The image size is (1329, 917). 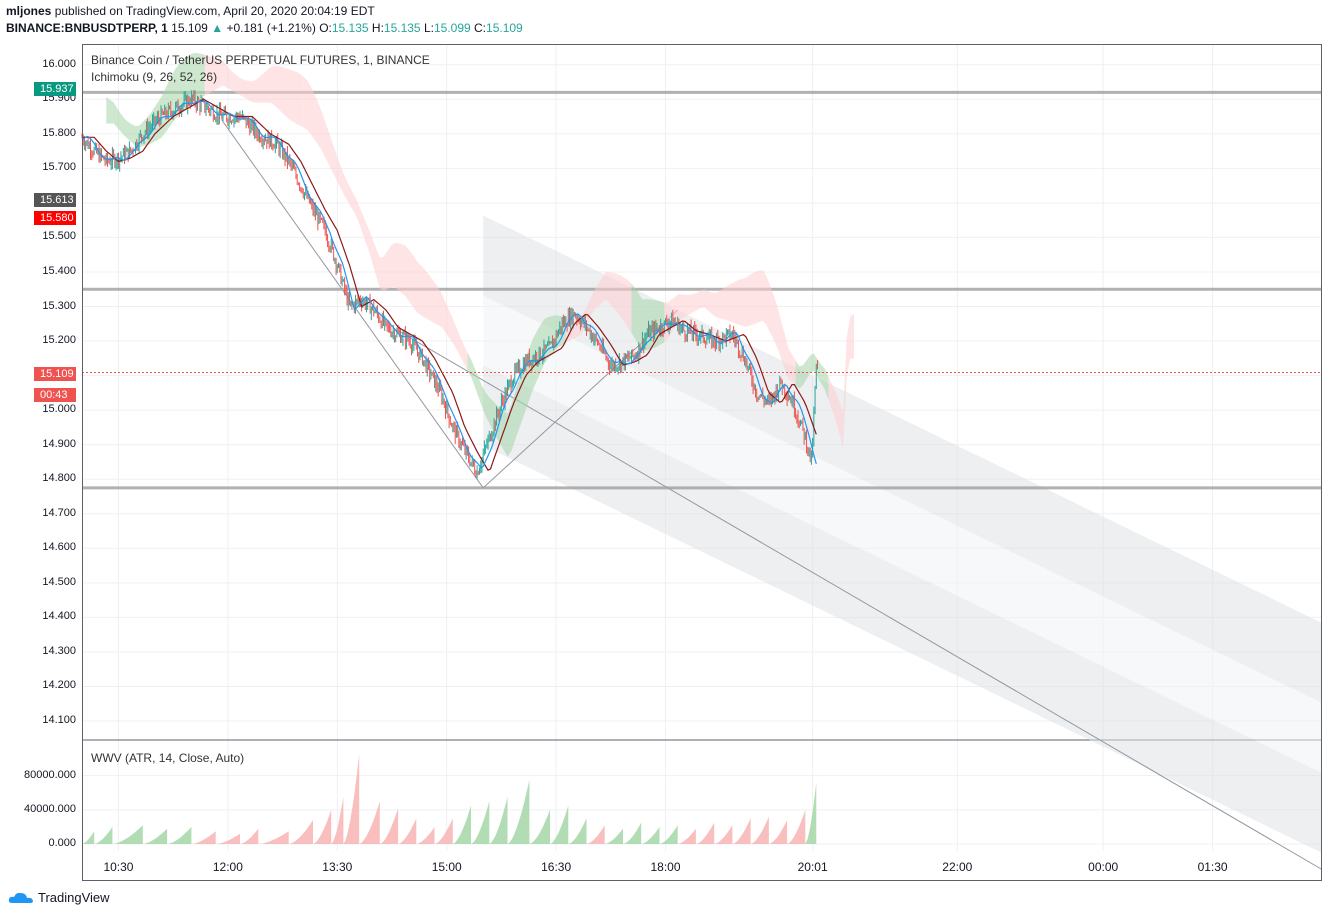 What do you see at coordinates (59, 616) in the screenshot?
I see `price-tick-label: 14.400` at bounding box center [59, 616].